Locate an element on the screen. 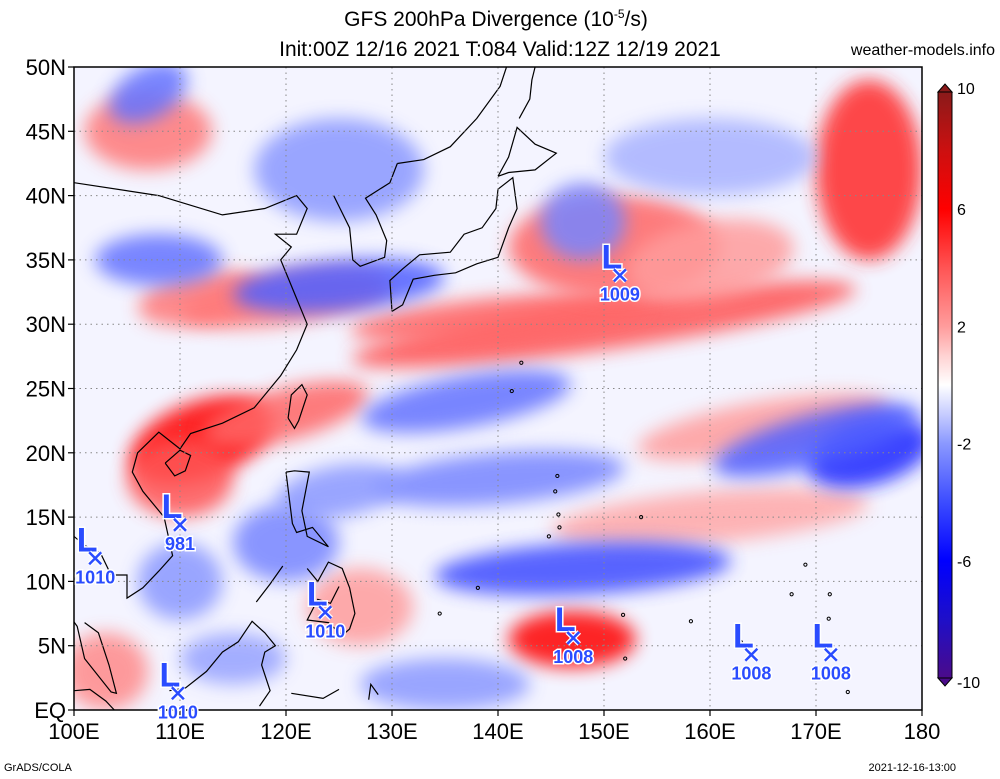 The width and height of the screenshot is (1000, 779). low-pressure-label: 1009 is located at coordinates (620, 294).